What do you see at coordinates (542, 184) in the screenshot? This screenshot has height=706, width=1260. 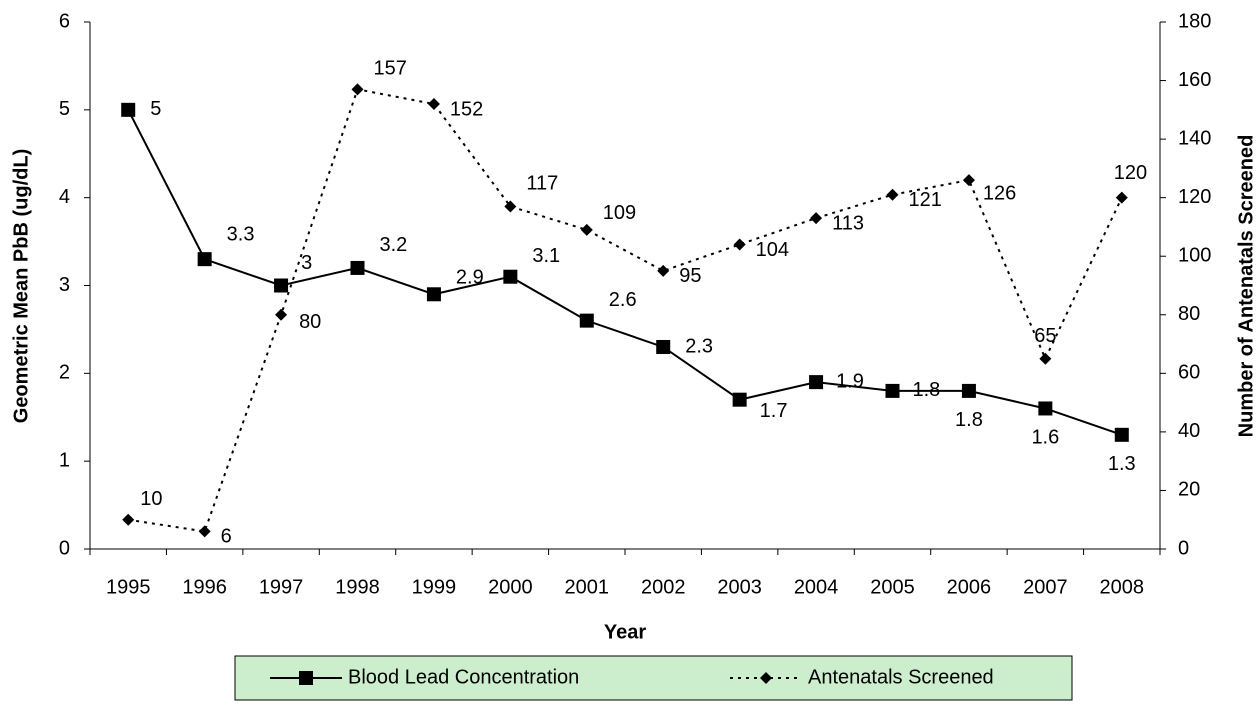 I see `data-label: 117` at bounding box center [542, 184].